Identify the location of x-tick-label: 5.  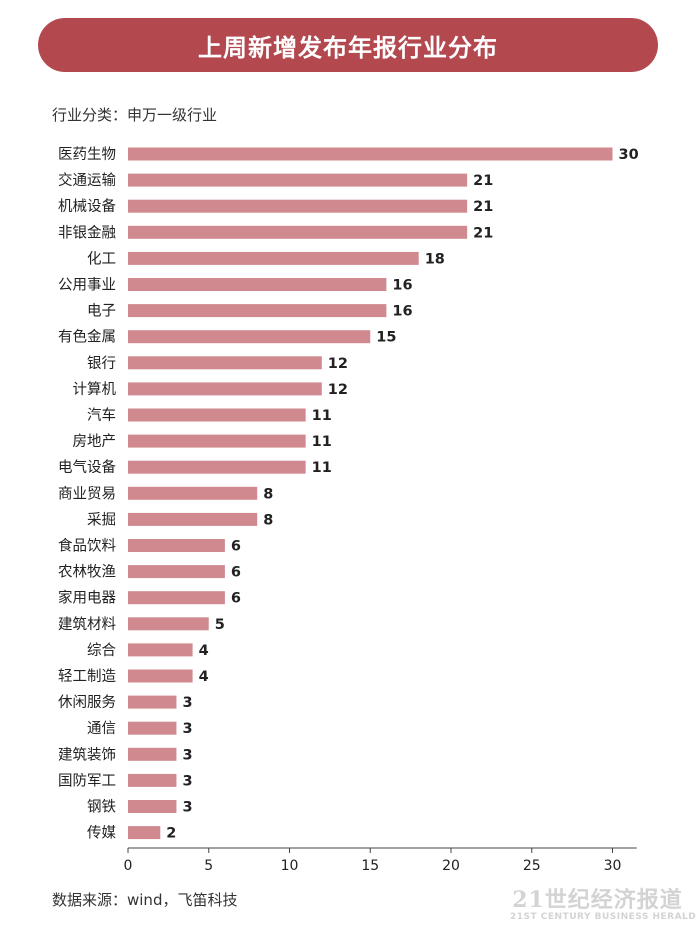
(208, 866).